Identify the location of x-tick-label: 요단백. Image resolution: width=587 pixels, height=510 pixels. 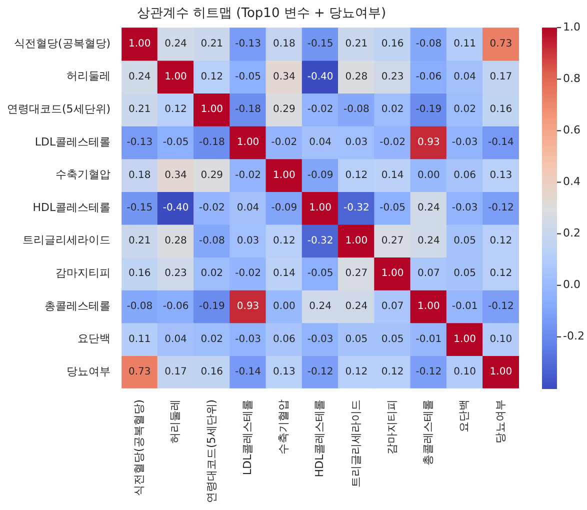
(464, 415).